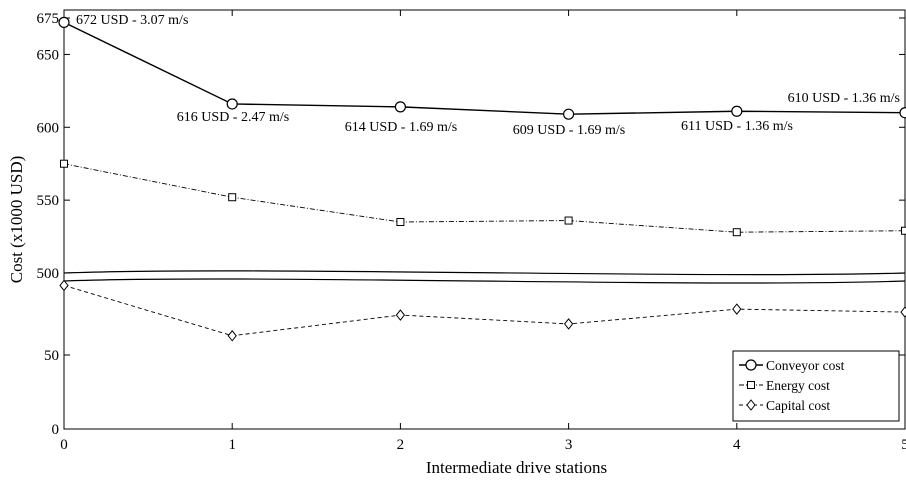 Image resolution: width=906 pixels, height=483 pixels. Describe the element at coordinates (516, 467) in the screenshot. I see `x-axis-title: Intermediate drive stations` at that location.